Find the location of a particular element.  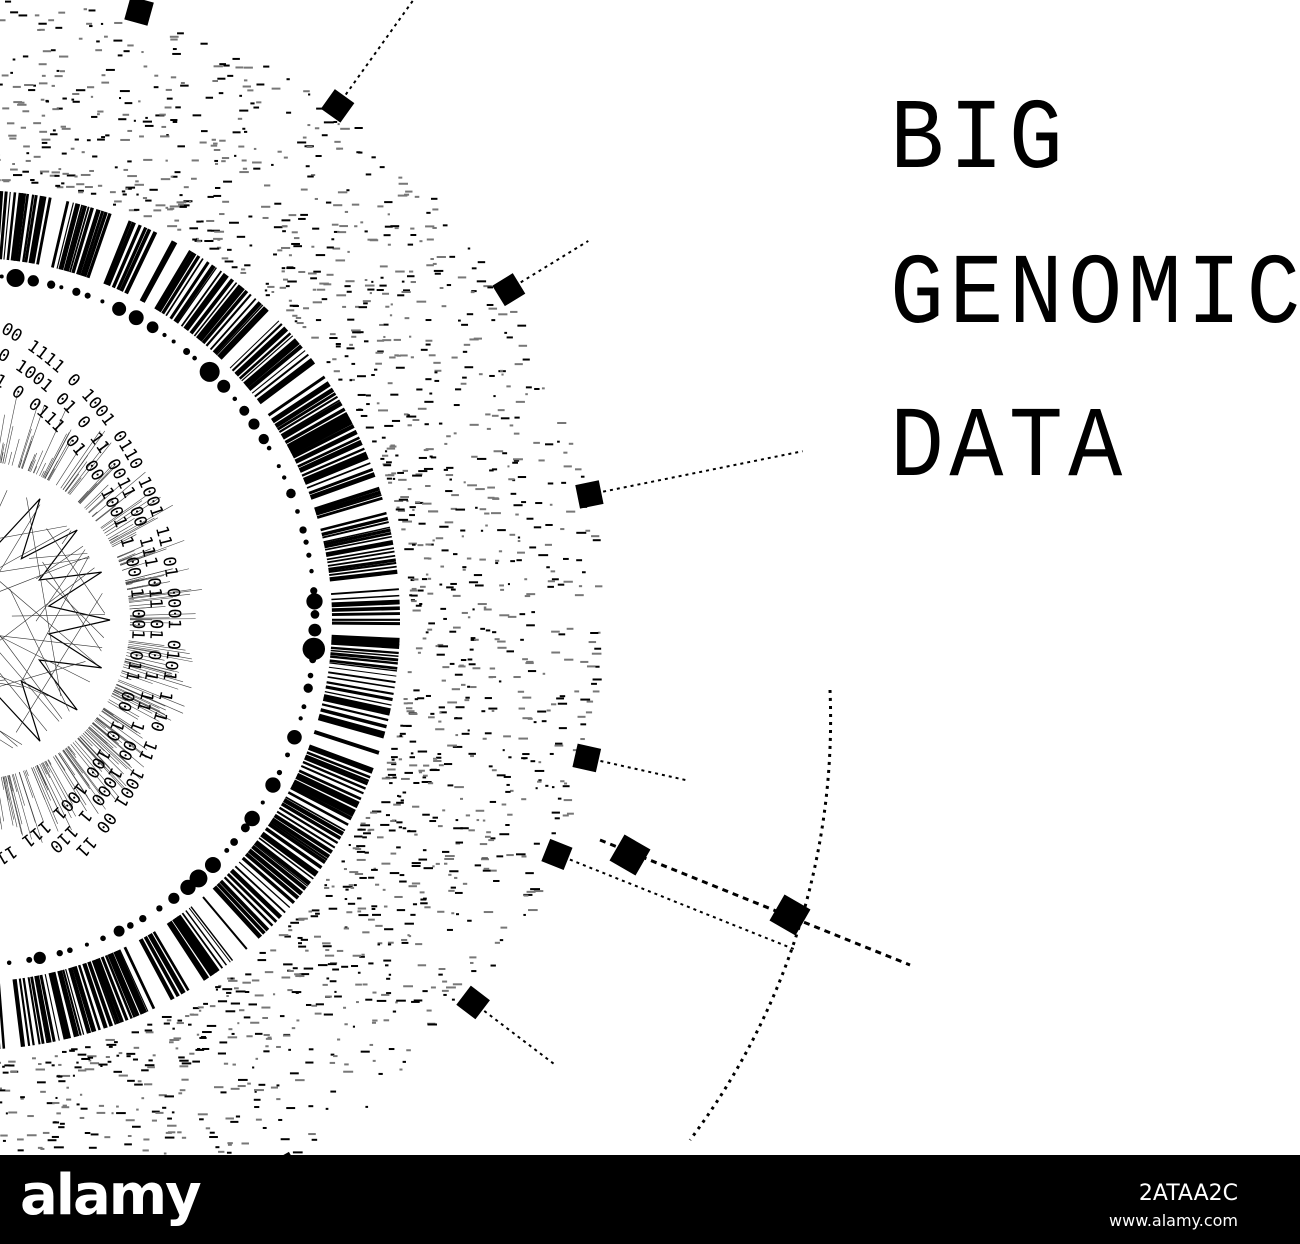

brand-logo: alamy is located at coordinates (111, 1195).